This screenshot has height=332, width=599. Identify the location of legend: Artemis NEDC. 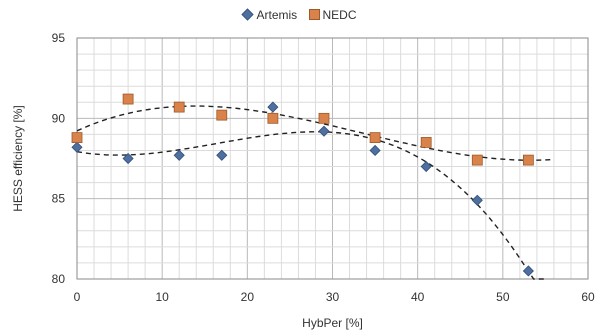
(299, 15).